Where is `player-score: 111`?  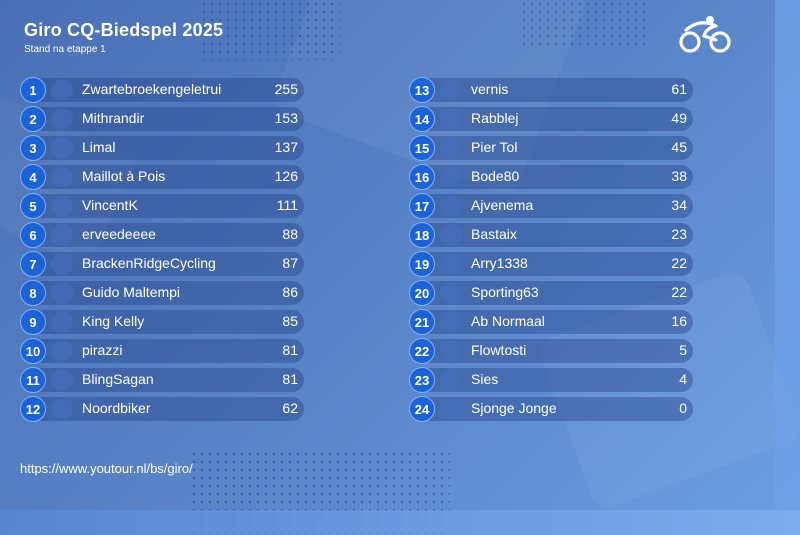 player-score: 111 is located at coordinates (287, 205).